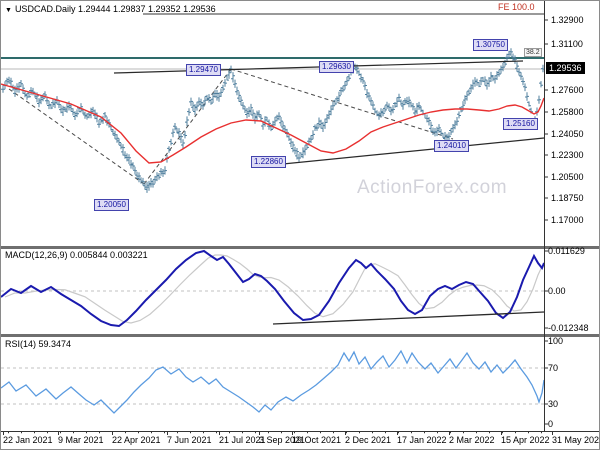  Describe the element at coordinates (567, 177) in the screenshot. I see `price-axis-tick-label: 1.20500` at that location.